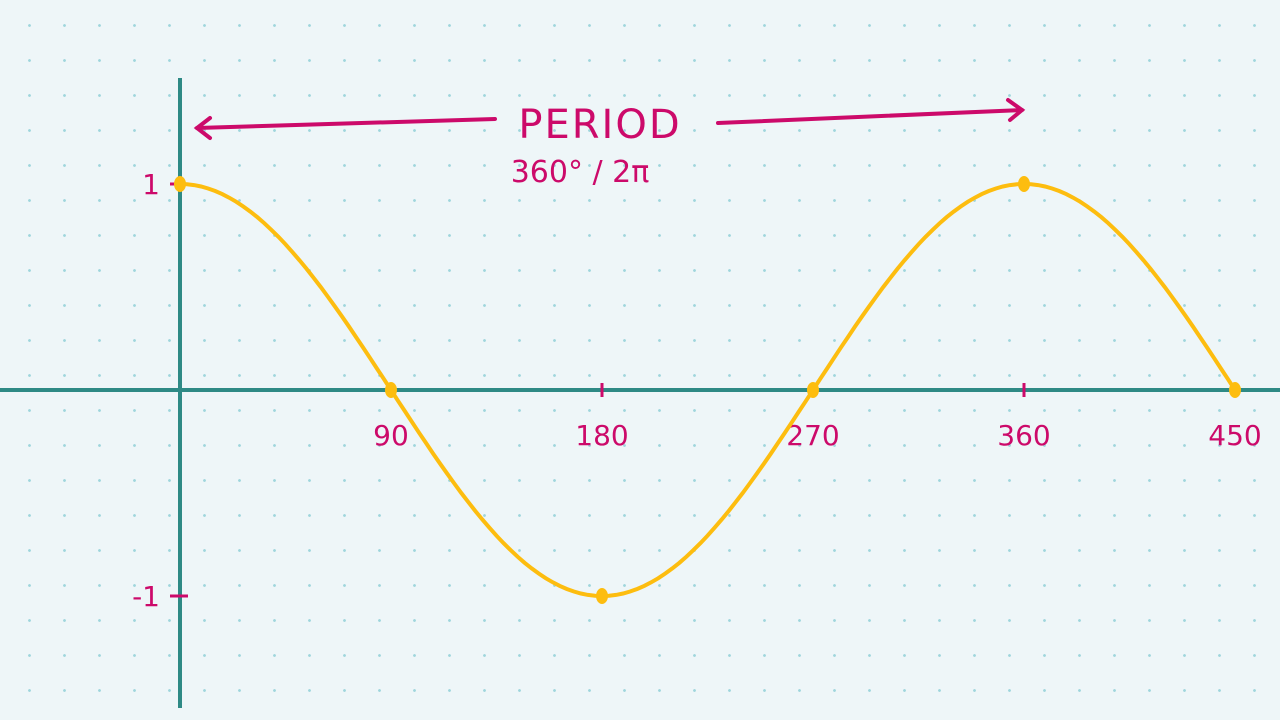  What do you see at coordinates (599, 125) in the screenshot?
I see `chart-title: PERIOD` at bounding box center [599, 125].